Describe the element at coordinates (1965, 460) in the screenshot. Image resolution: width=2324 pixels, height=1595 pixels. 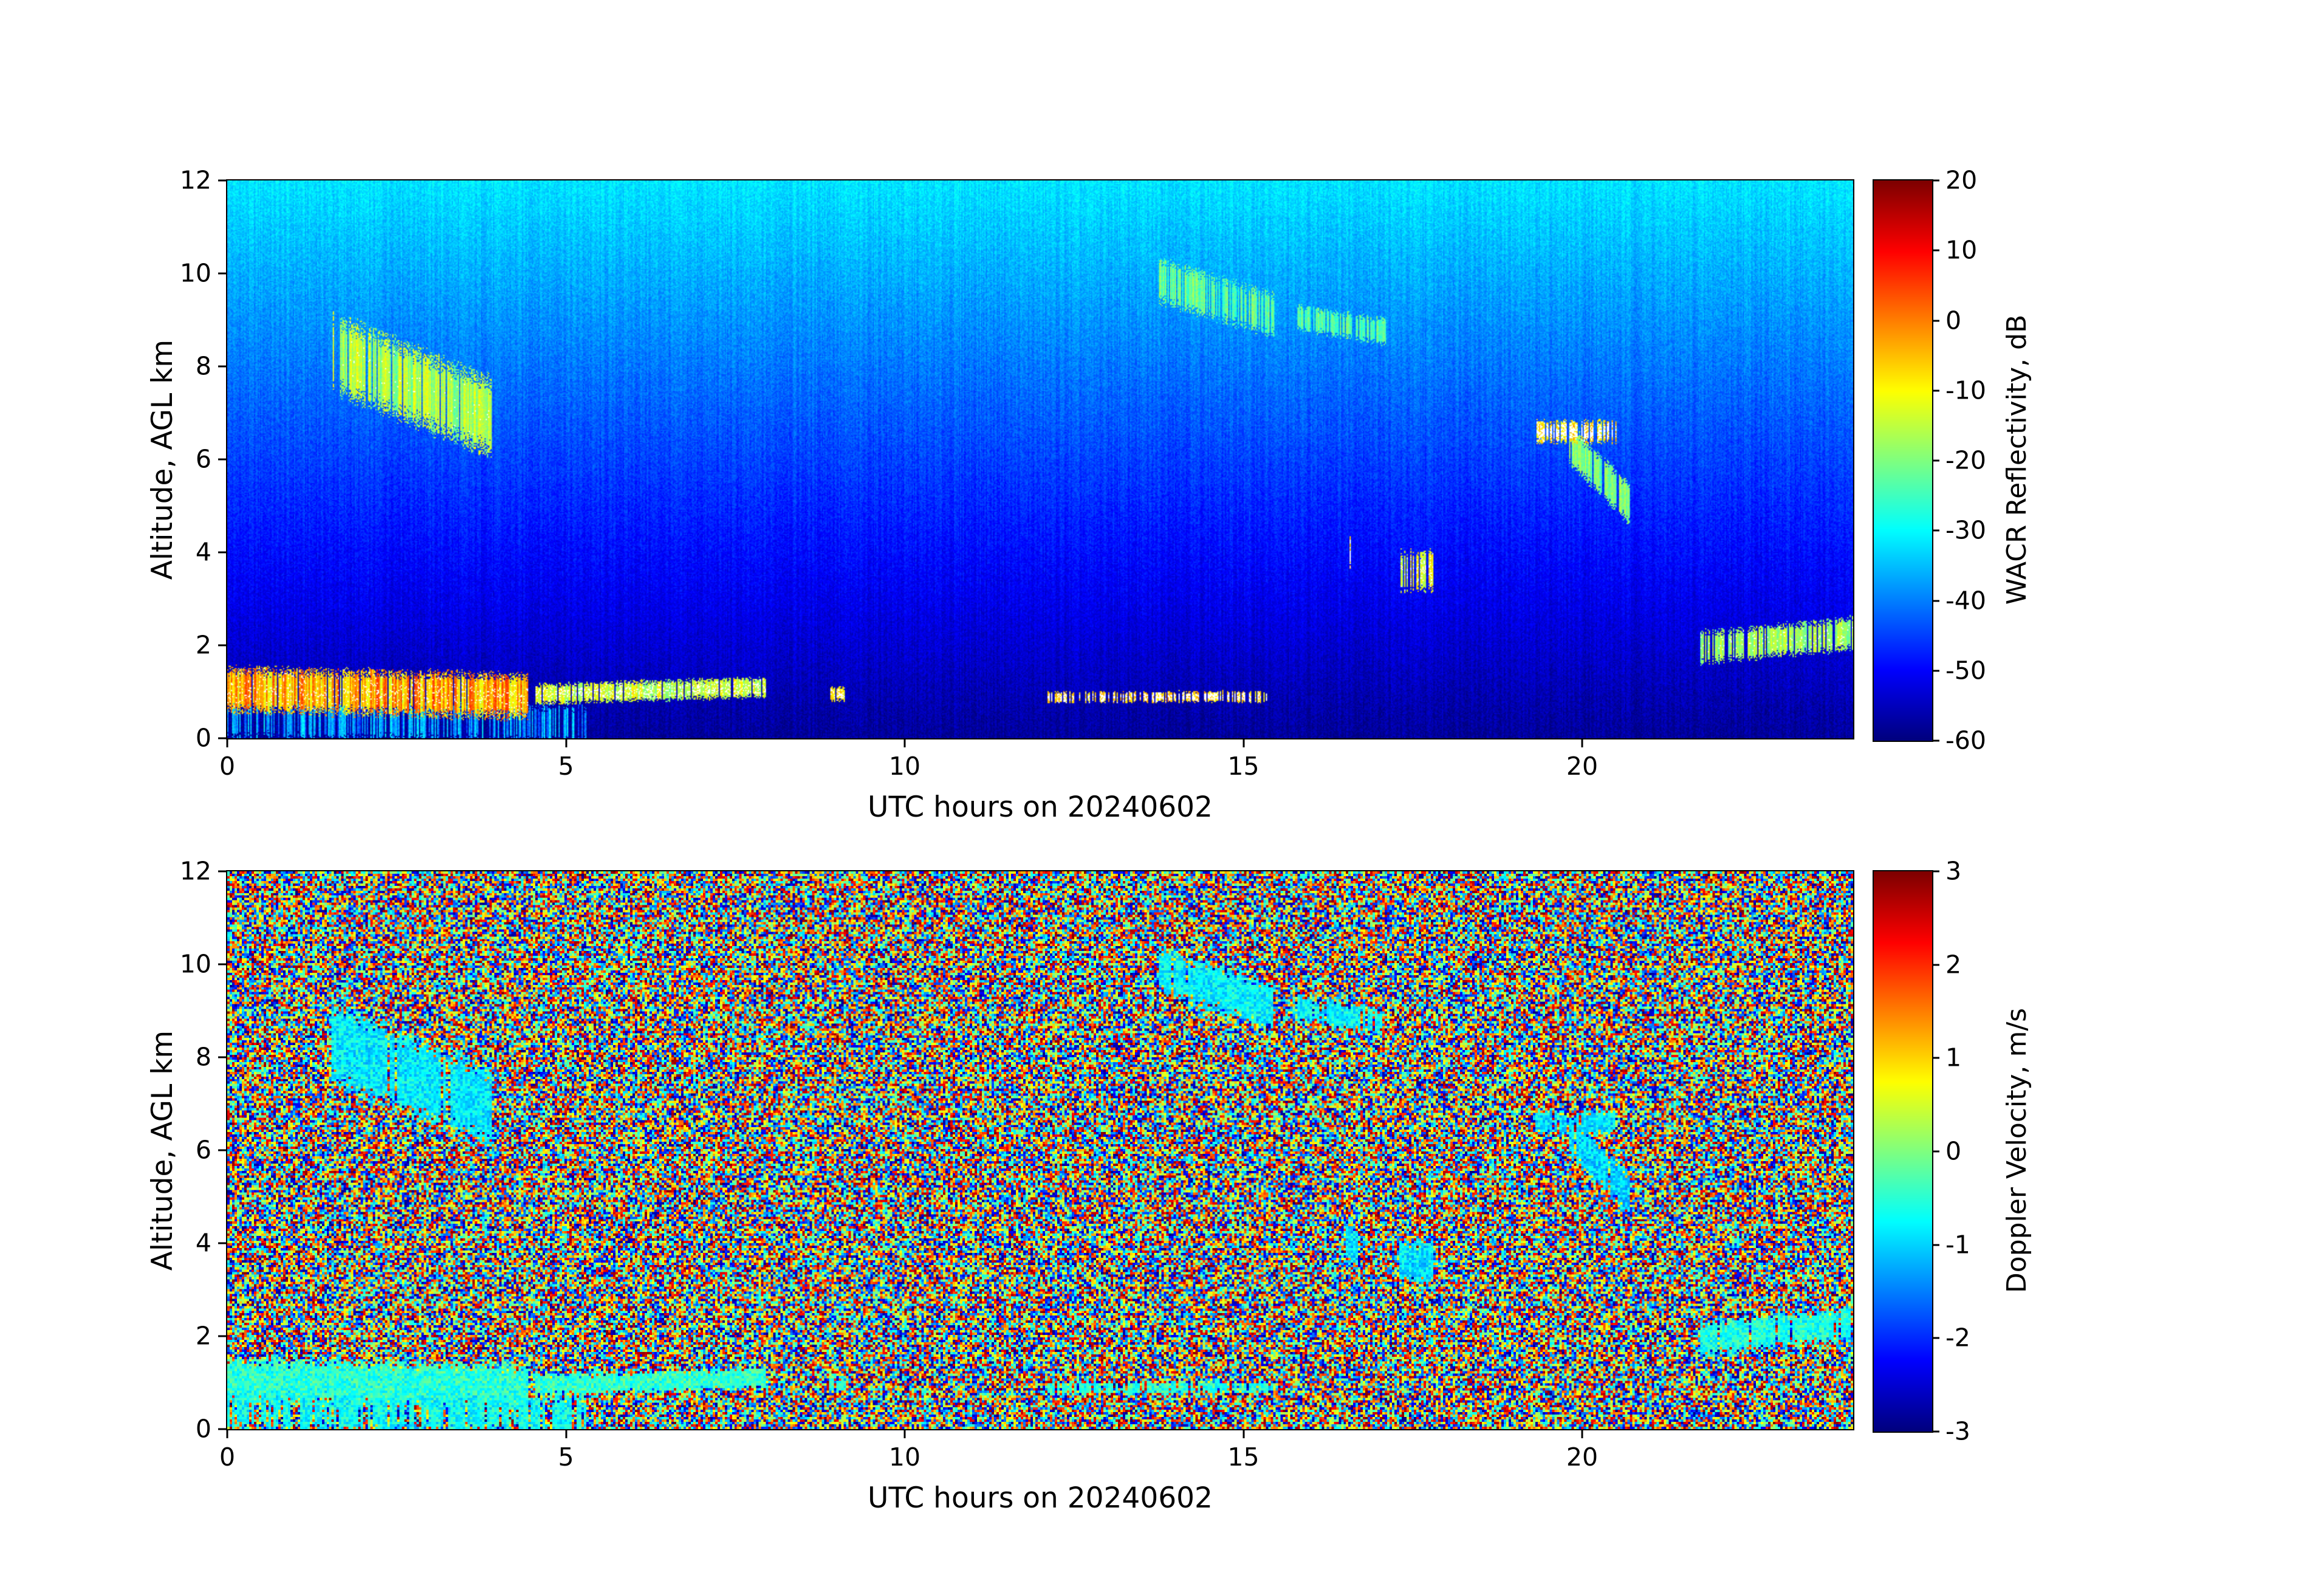
I see `colorbar-tick-label: -20` at that location.